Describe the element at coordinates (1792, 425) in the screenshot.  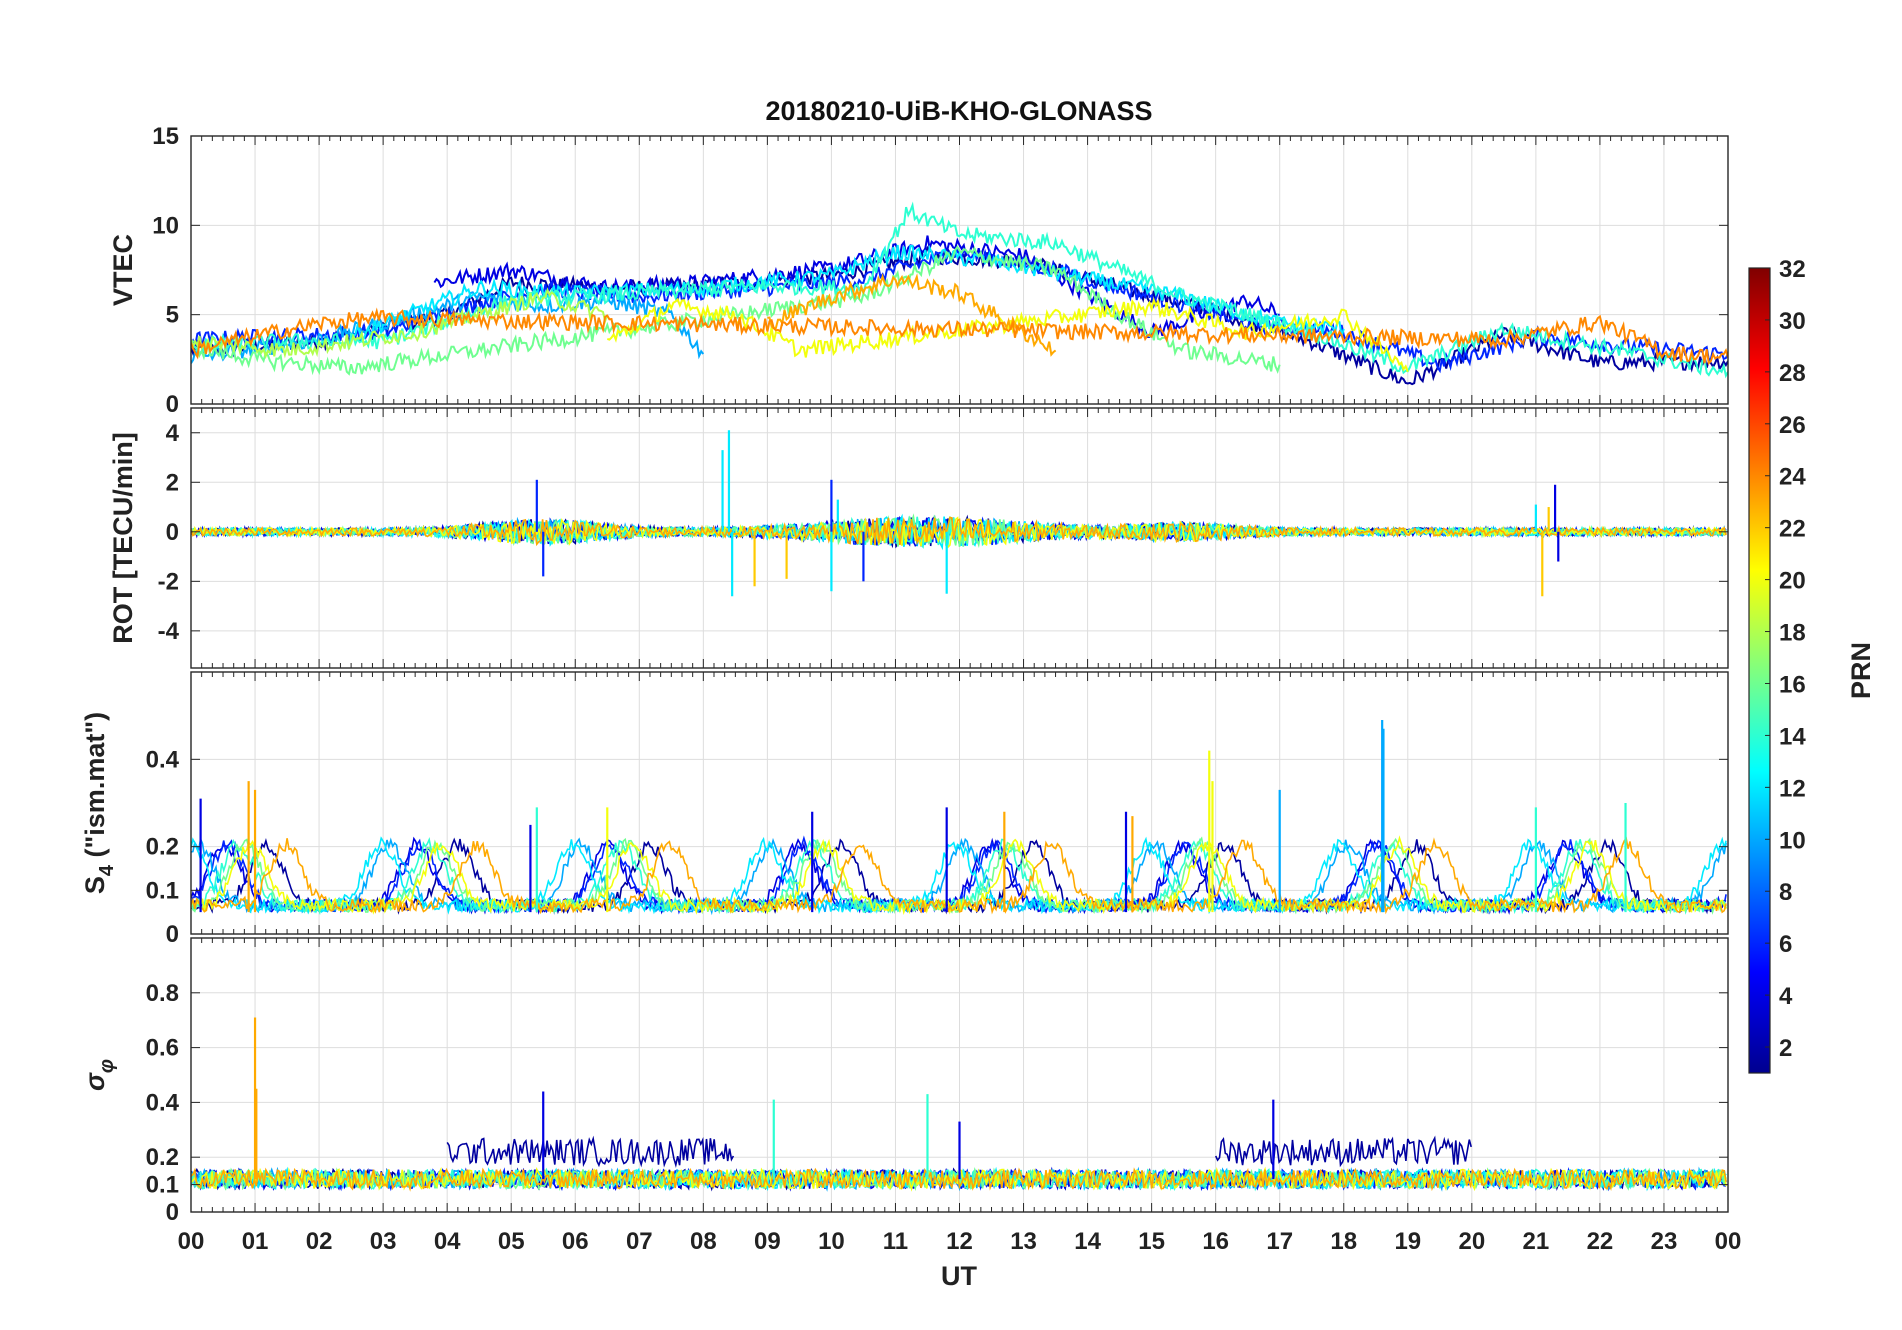
I see `colorbar-tick-label: 26` at that location.